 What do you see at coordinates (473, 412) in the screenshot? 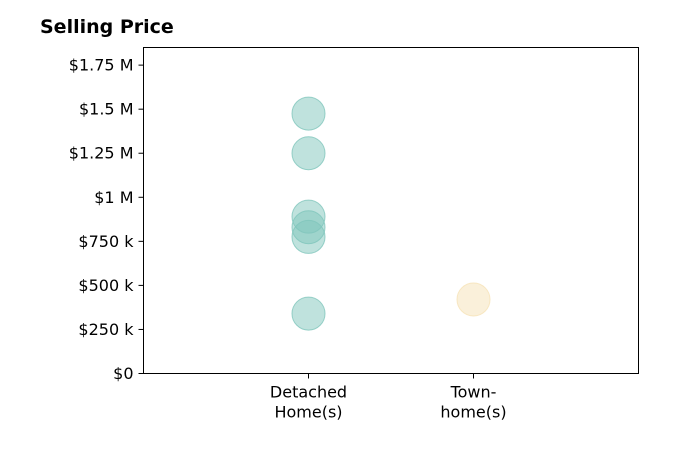
I see `x-tick-label-line: home(s)` at bounding box center [473, 412].